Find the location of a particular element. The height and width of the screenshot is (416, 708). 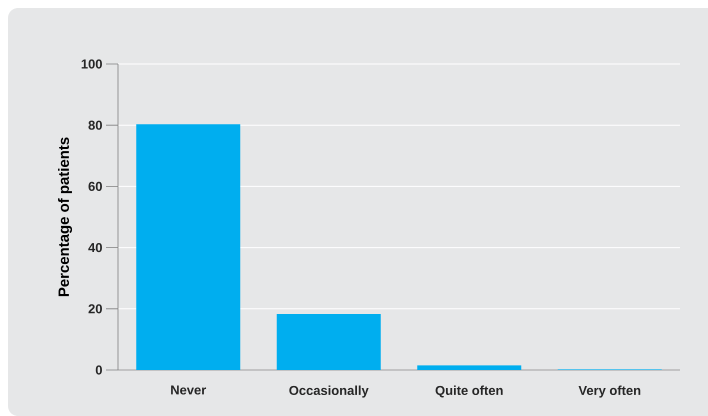

y-tick-label: 40 is located at coordinates (95, 247).